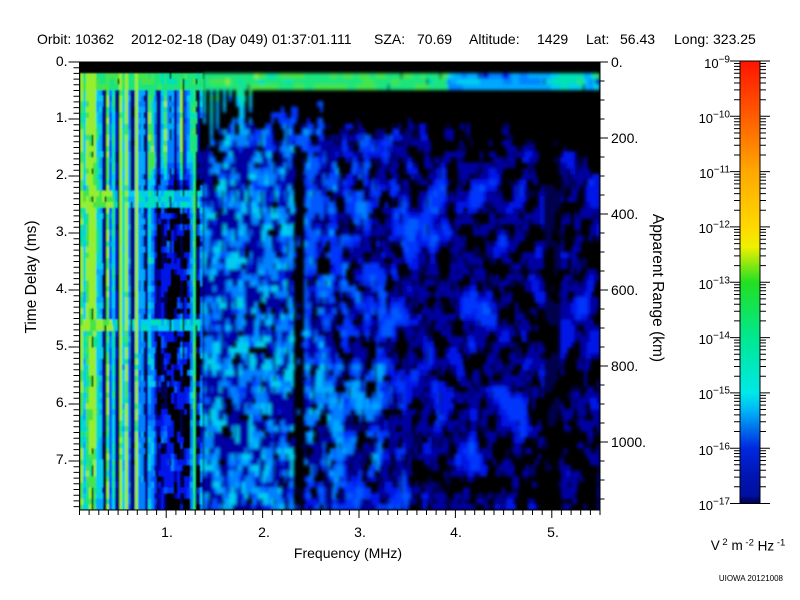 The width and height of the screenshot is (800, 600). Describe the element at coordinates (434, 39) in the screenshot. I see `svg-text: 70.69` at that location.